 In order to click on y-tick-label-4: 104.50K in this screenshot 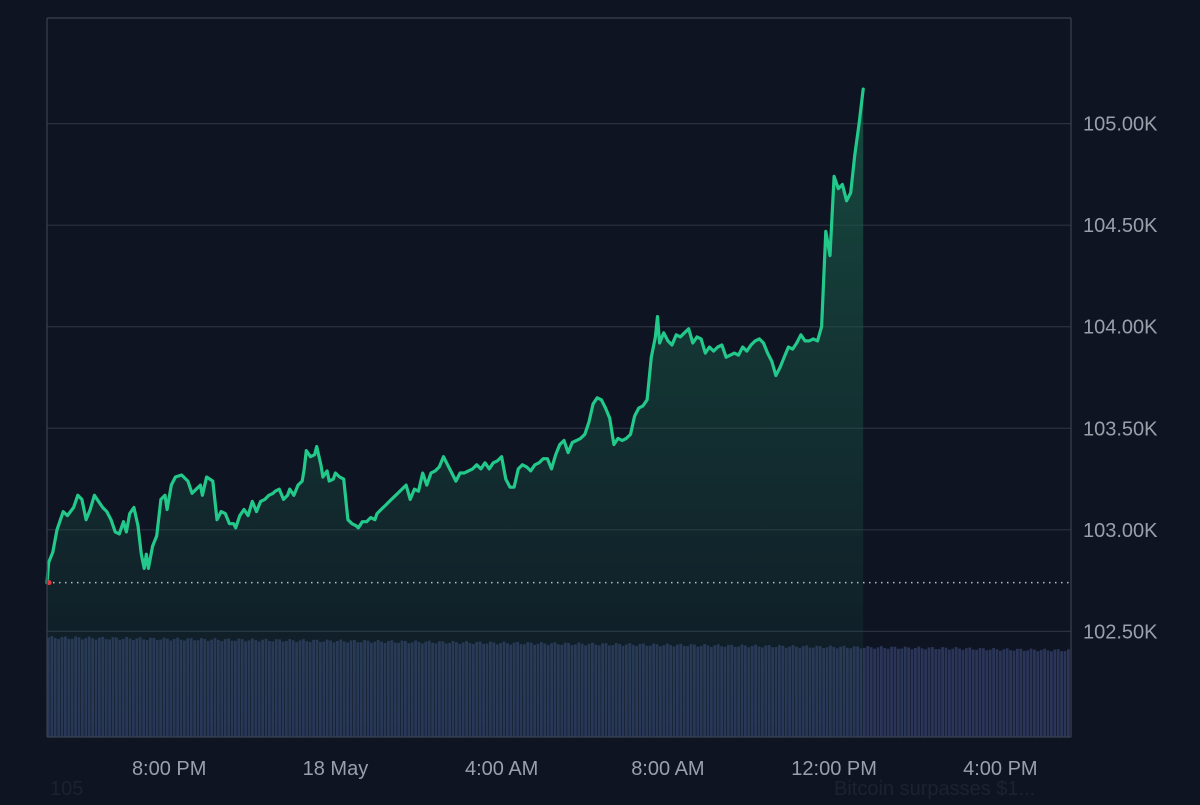, I will do `click(1120, 226)`.